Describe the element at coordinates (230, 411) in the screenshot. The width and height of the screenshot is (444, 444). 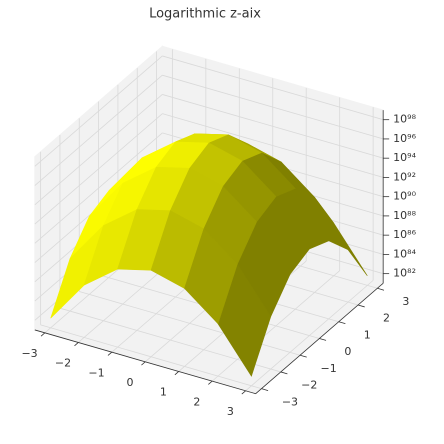
I see `x-tick-label: 3` at that location.